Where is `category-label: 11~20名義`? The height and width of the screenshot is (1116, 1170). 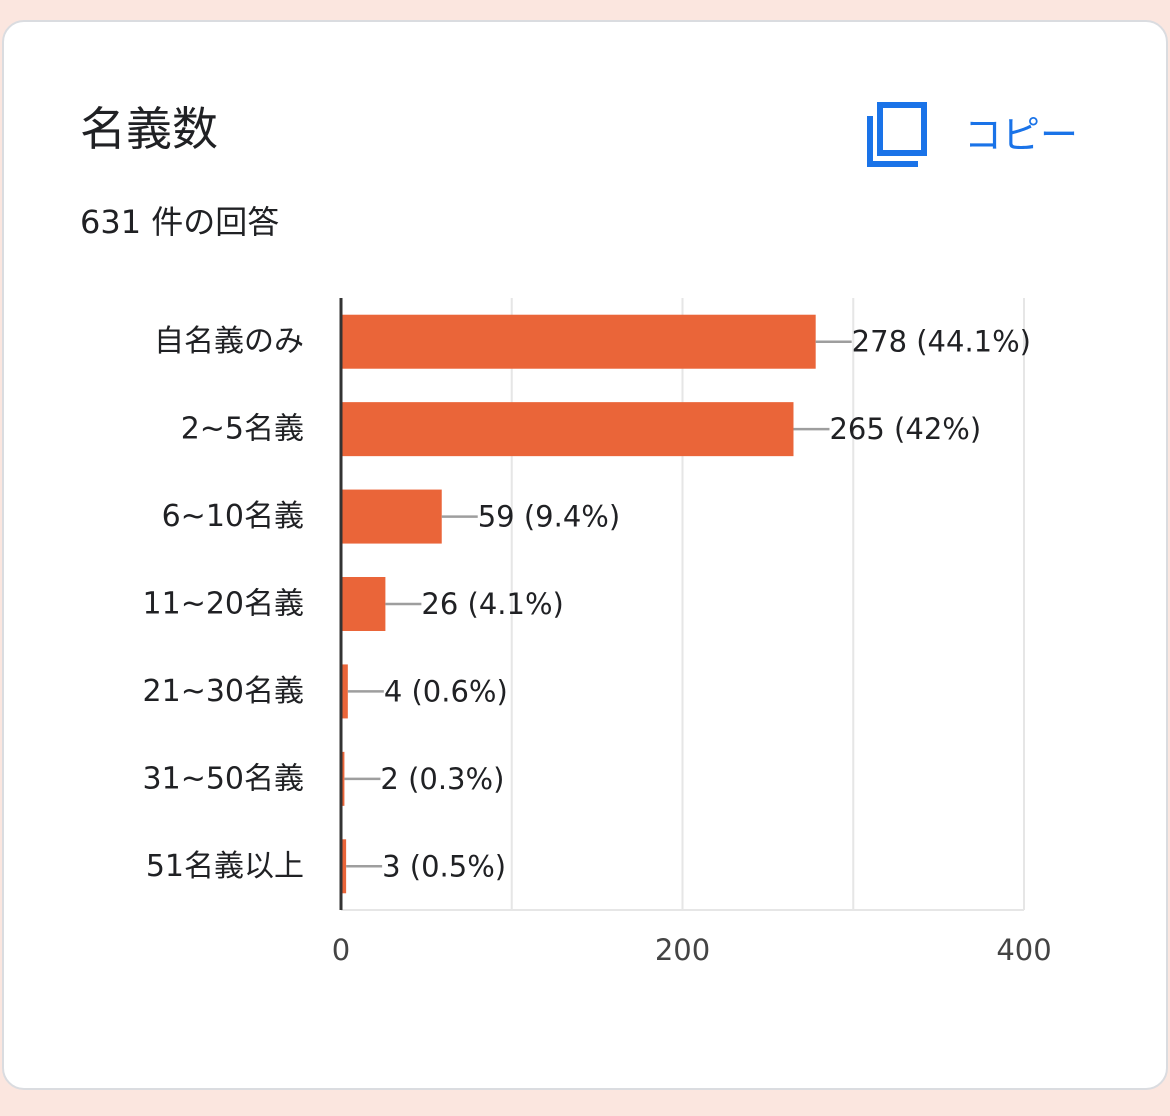
category-label: 11~20名義 is located at coordinates (223, 604).